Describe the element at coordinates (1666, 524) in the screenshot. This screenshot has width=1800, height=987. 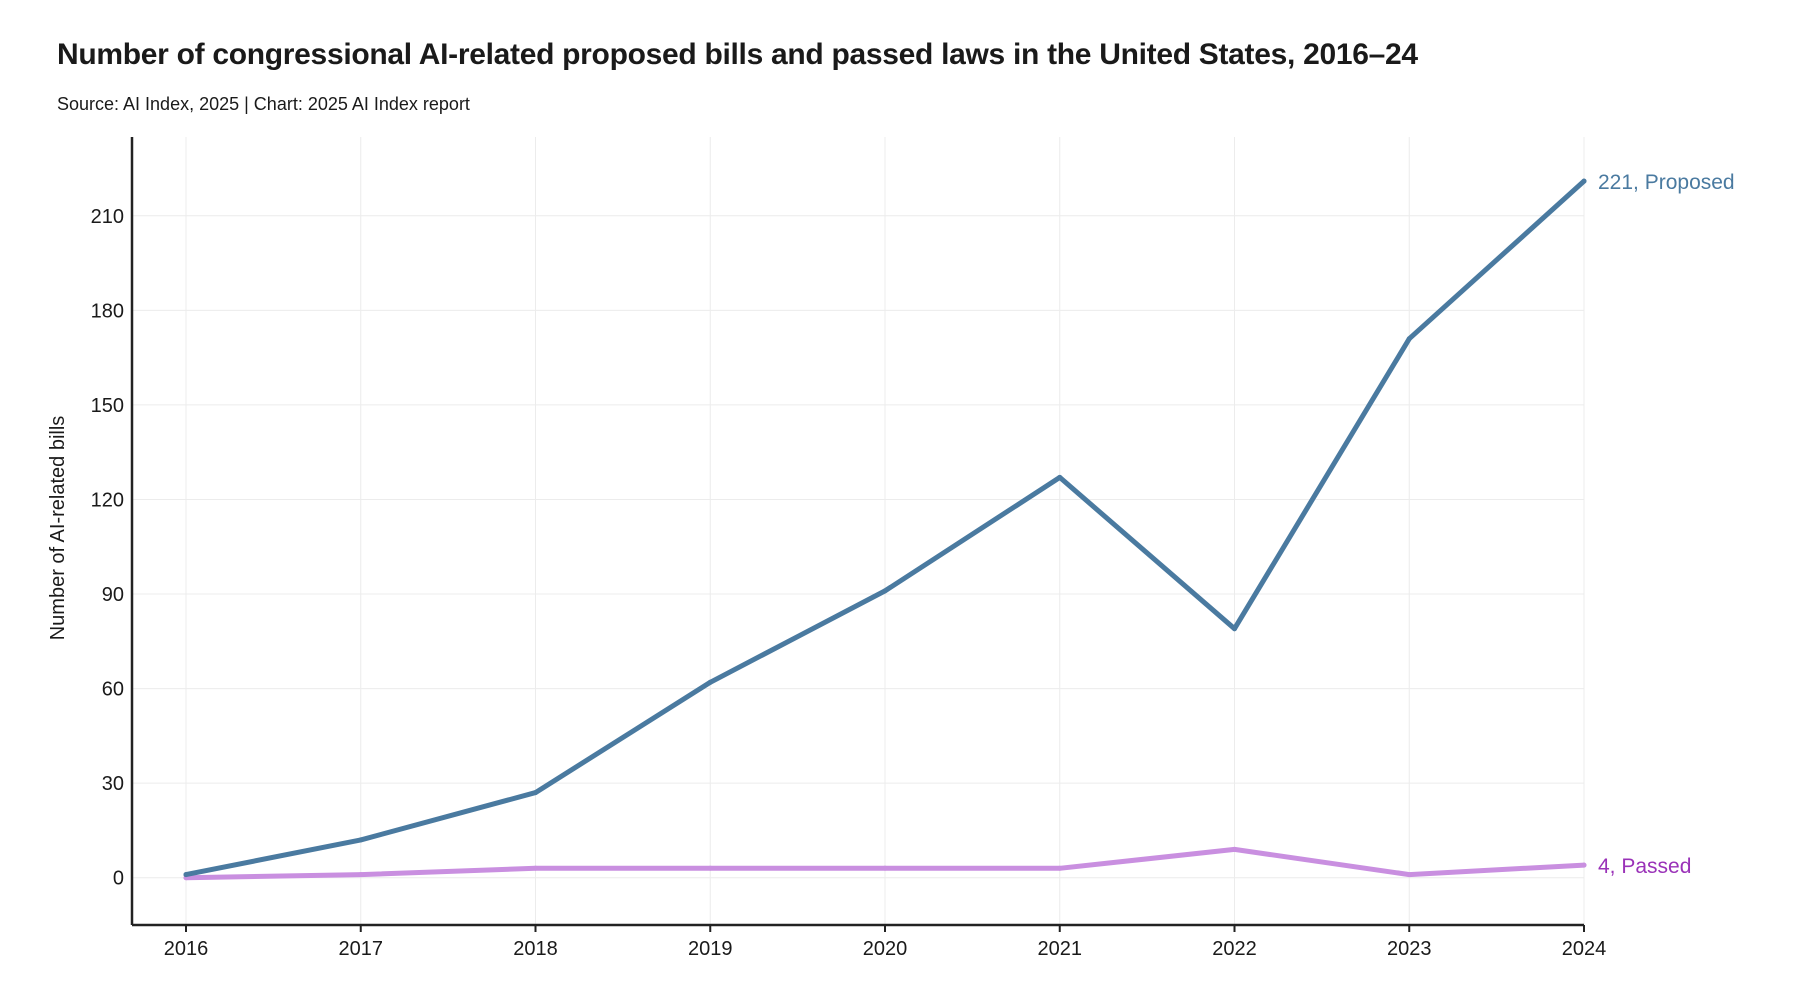
I see `end-labels: 221, Proposed 4, Passed` at that location.